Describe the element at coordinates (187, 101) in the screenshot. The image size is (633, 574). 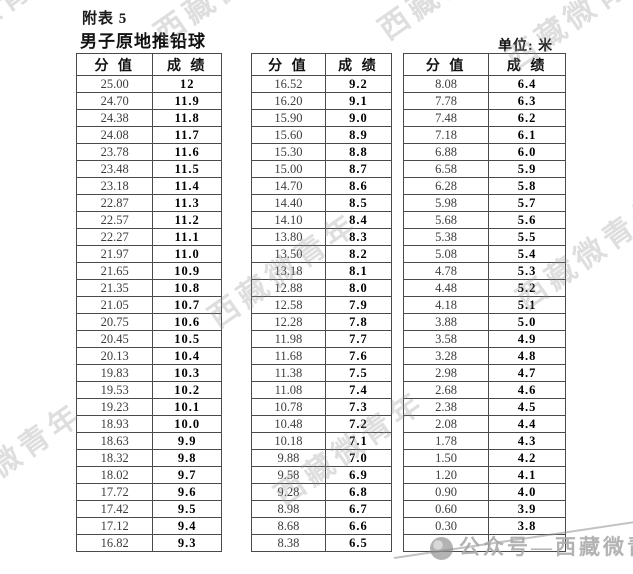
I see `result-value-cell: 11.9` at that location.